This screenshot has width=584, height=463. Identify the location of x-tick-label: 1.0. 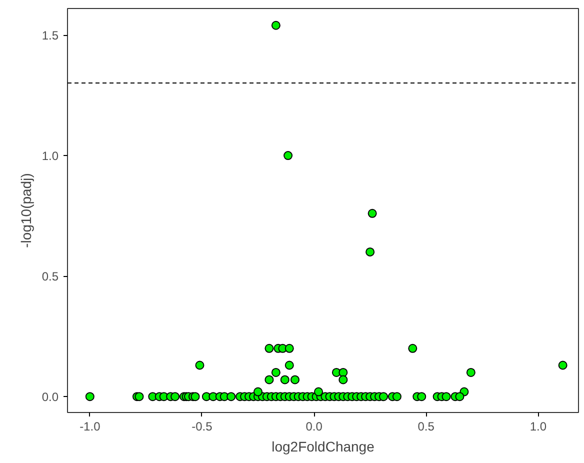
(538, 427).